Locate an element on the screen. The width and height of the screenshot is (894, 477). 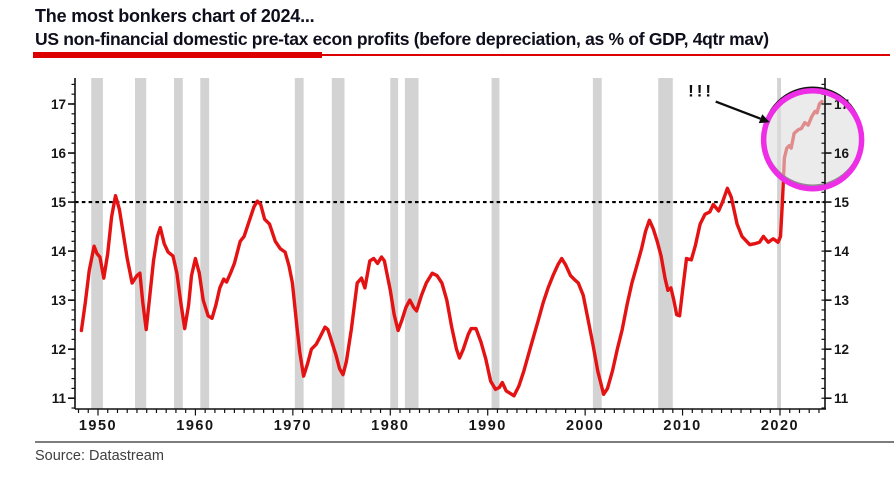
y-tick-label-right: 12 is located at coordinates (841, 349).